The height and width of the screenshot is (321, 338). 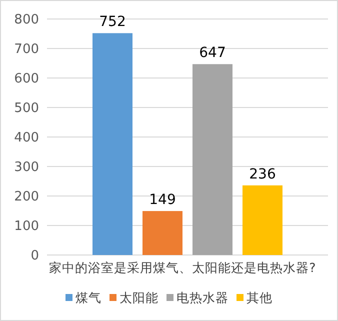 I want to click on data-label: 149, so click(x=162, y=200).